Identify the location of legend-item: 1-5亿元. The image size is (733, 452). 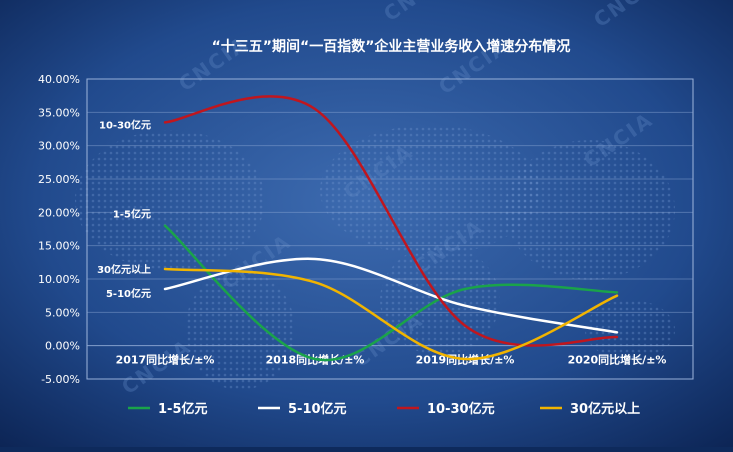
(168, 409).